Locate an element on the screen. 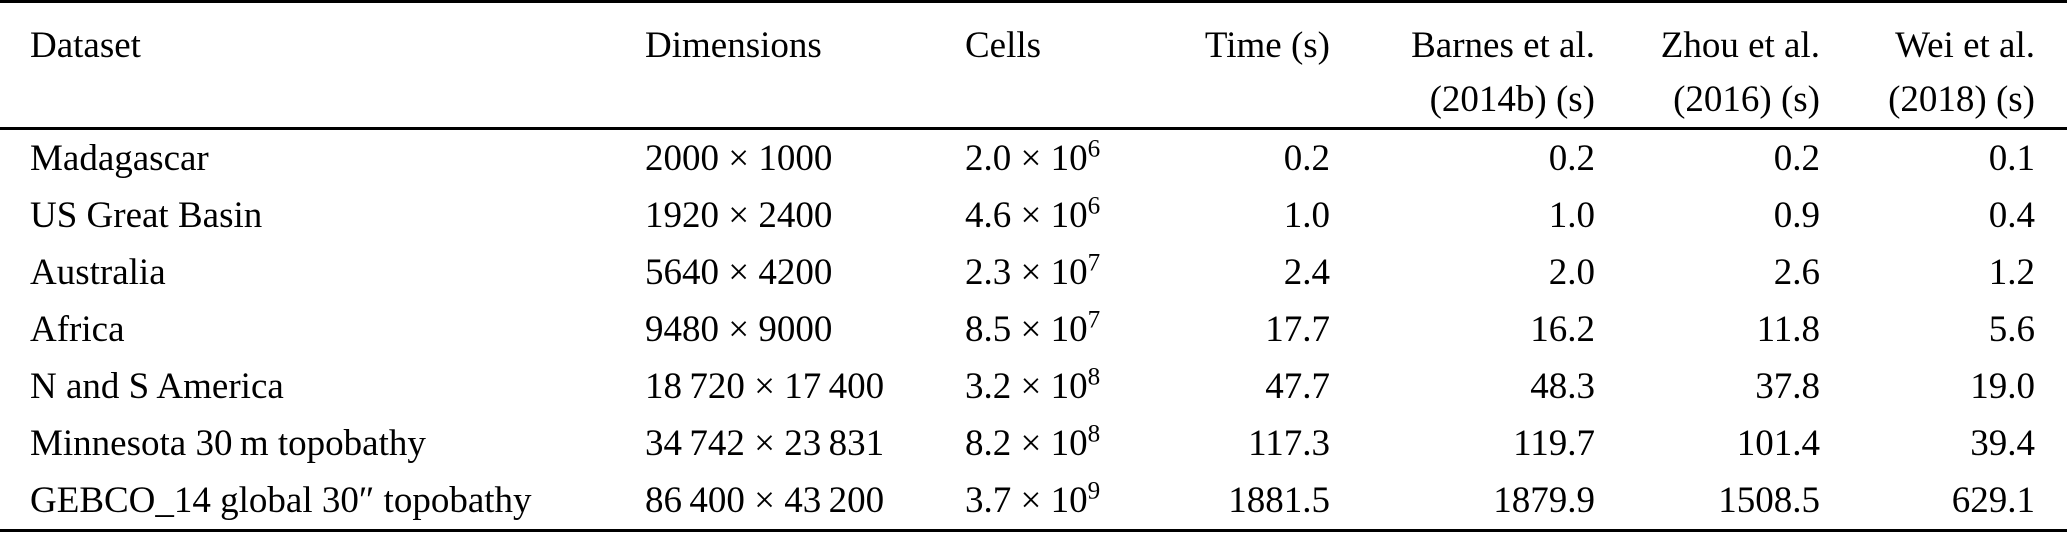  cell-barnes: 48.3 is located at coordinates (1562, 386).